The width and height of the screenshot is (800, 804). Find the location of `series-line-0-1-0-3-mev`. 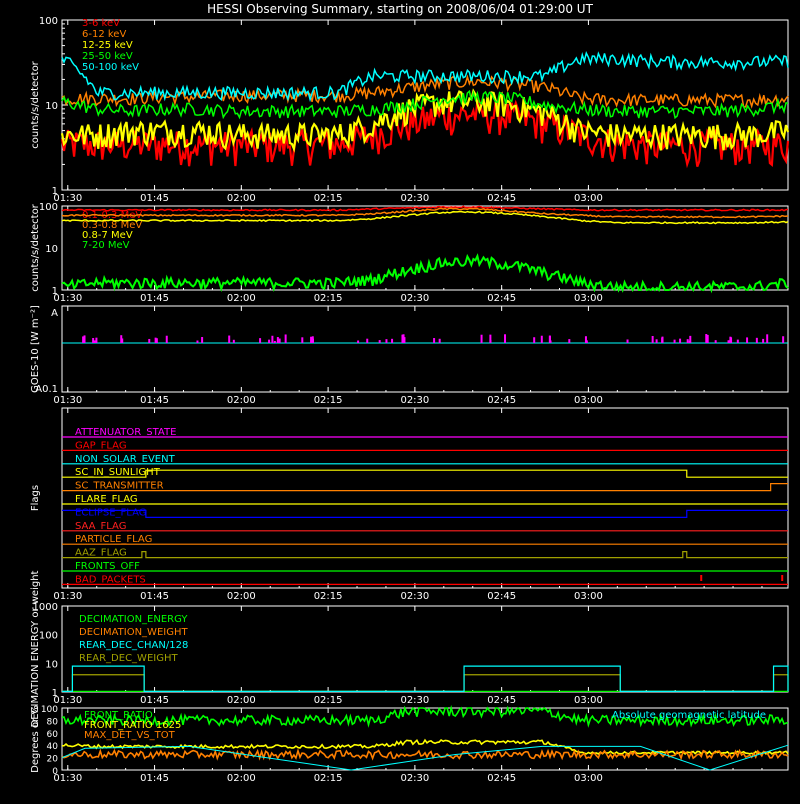

series-line-0-1-0-3-mev is located at coordinates (425, 208).